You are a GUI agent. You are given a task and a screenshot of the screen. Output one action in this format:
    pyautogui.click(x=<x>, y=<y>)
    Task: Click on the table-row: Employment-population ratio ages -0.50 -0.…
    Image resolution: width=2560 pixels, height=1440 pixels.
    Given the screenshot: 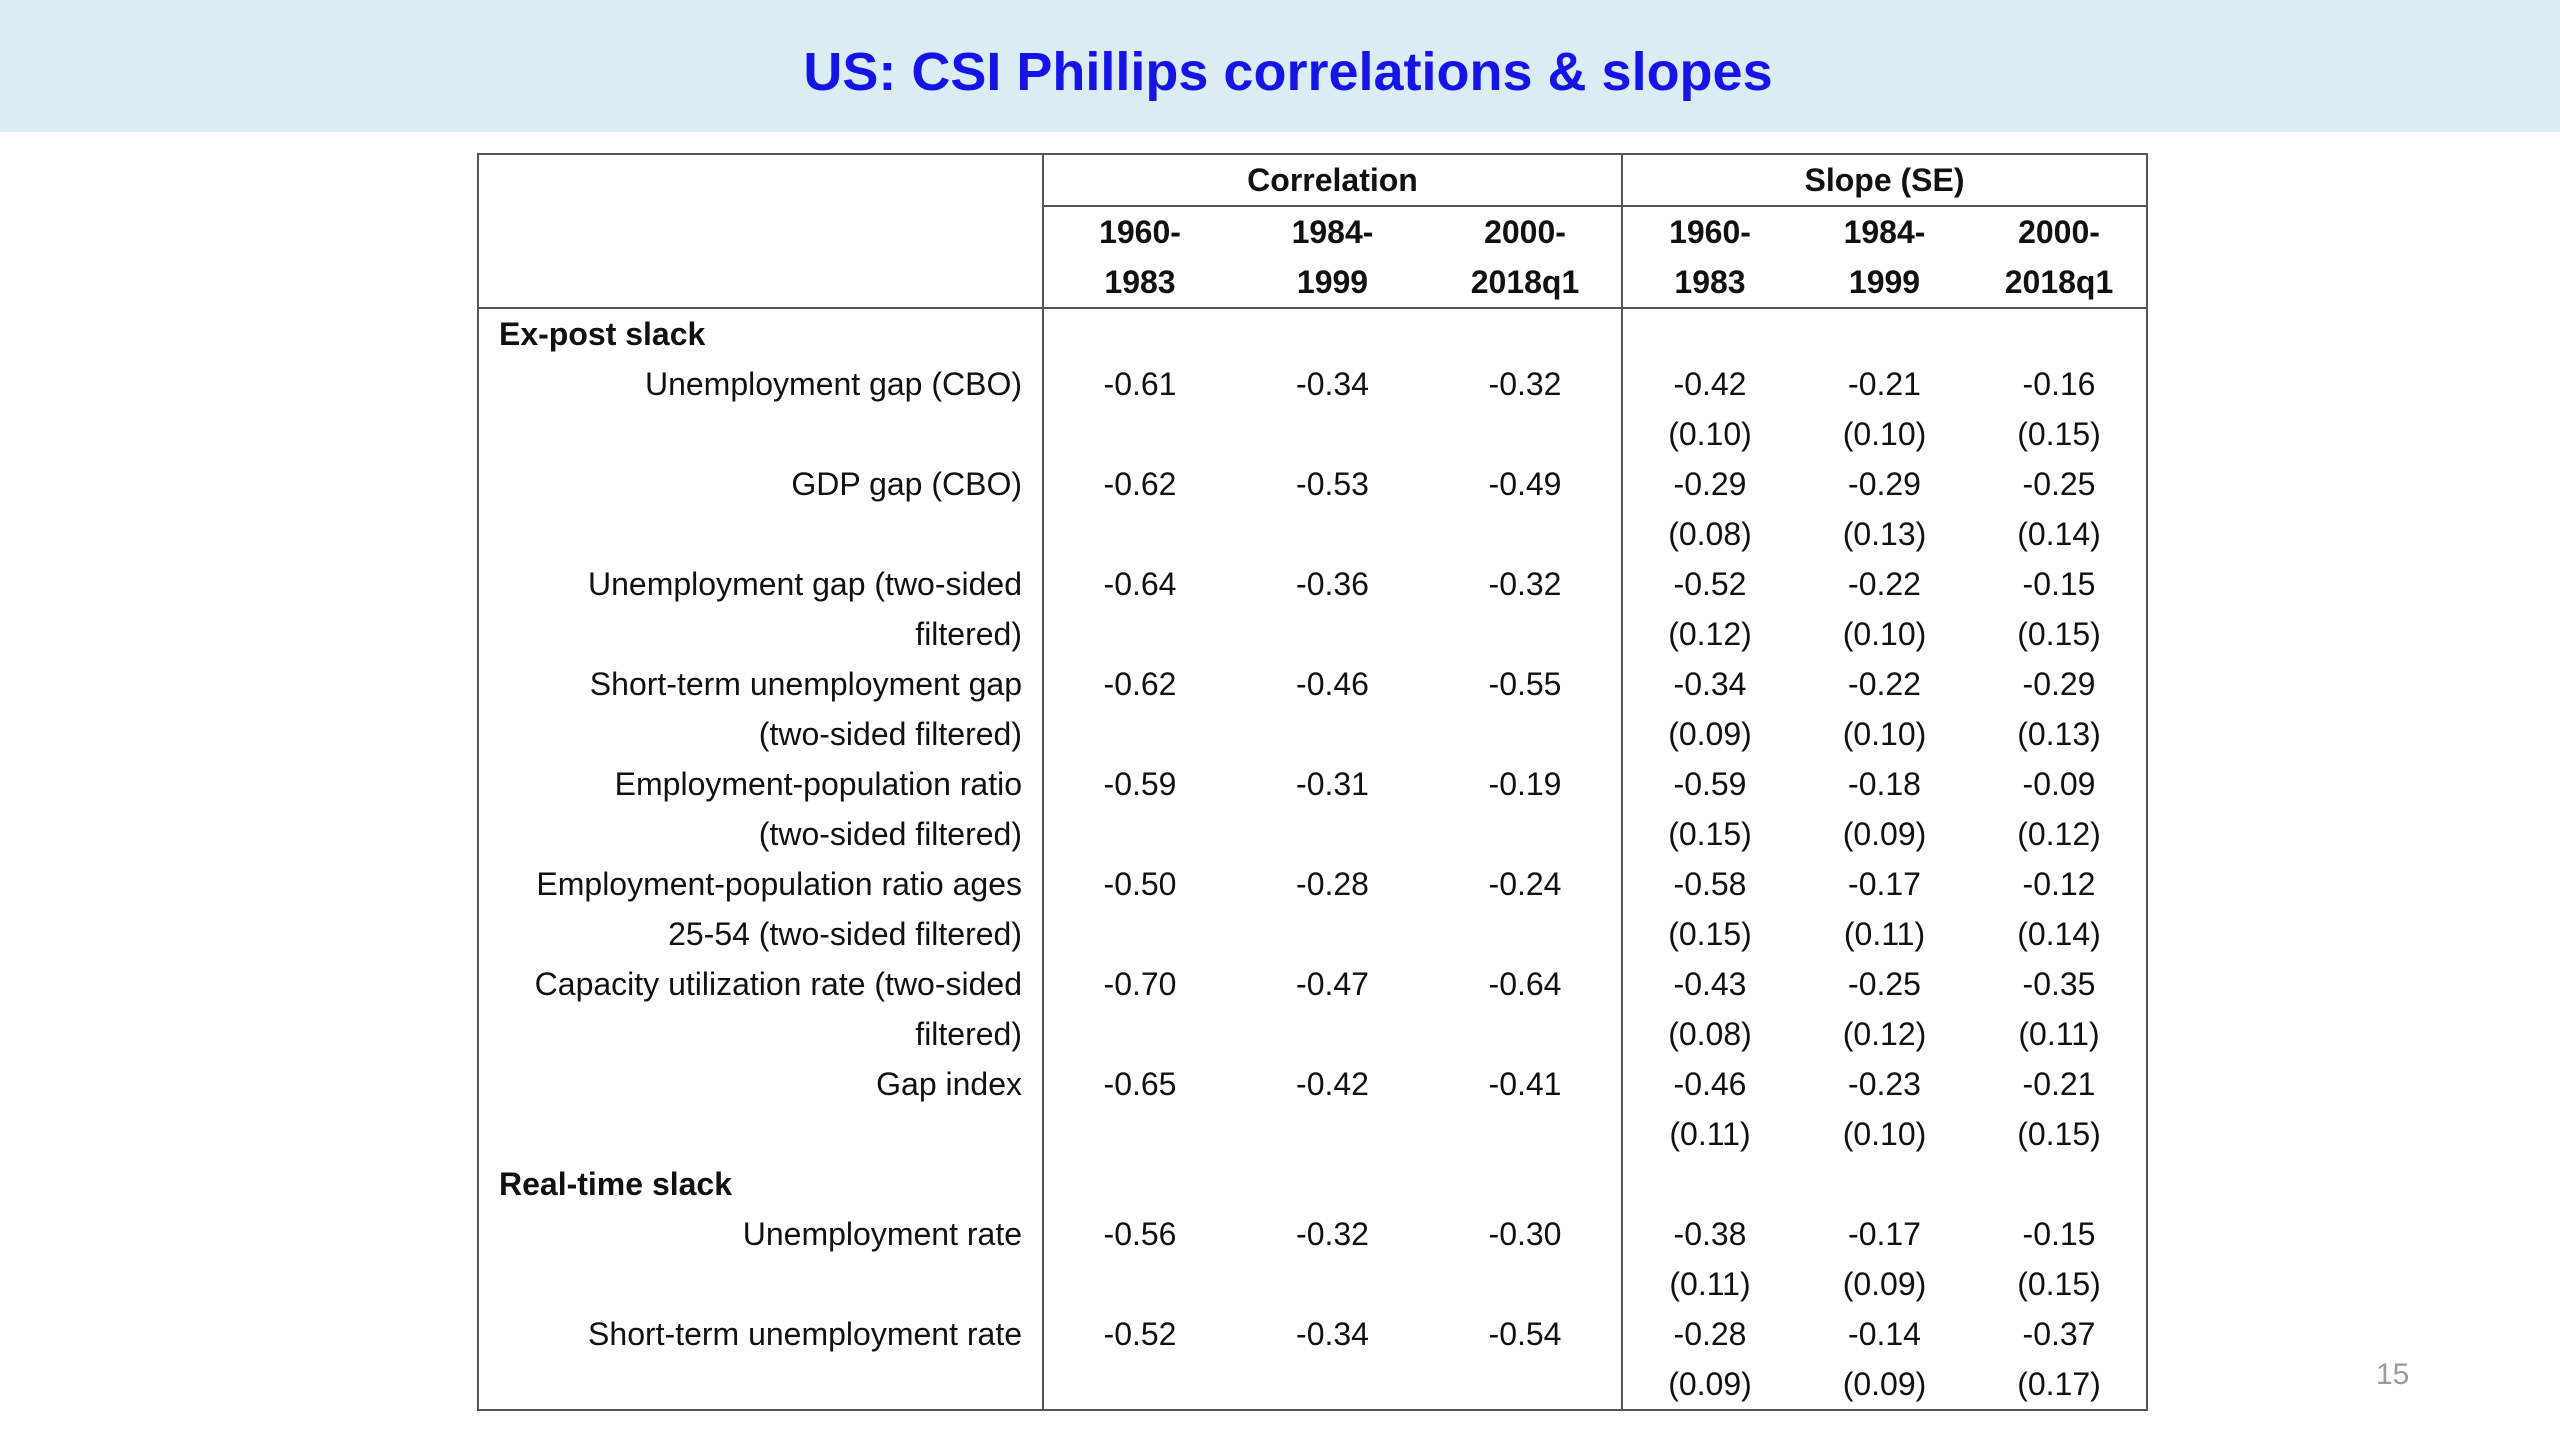 What is the action you would take?
    pyautogui.click(x=1312, y=884)
    